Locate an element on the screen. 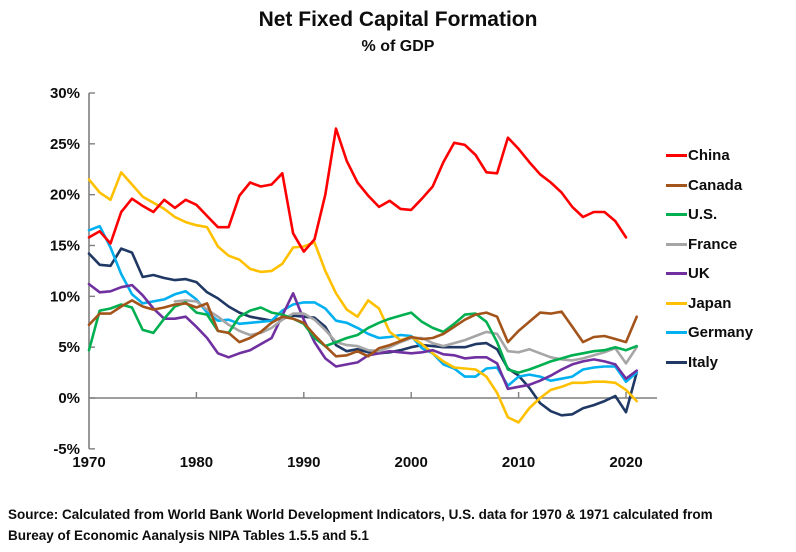 The height and width of the screenshot is (552, 796). legend-label-china: China is located at coordinates (709, 156).